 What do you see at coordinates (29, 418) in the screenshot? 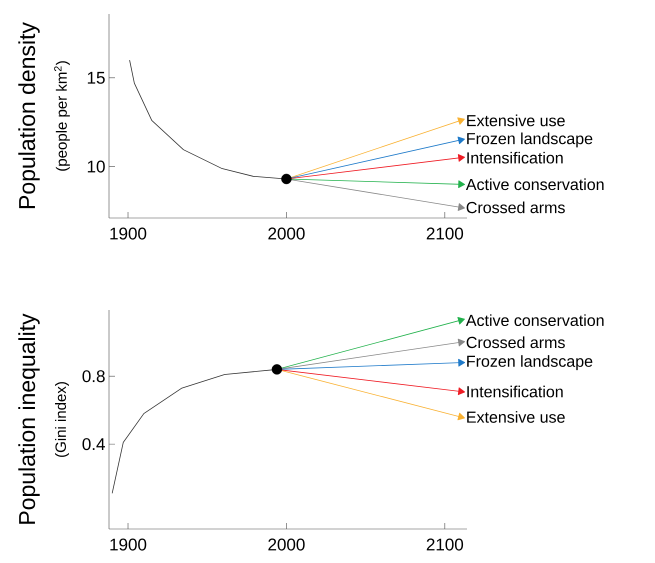
I see `y-axis-title: Population inequality` at bounding box center [29, 418].